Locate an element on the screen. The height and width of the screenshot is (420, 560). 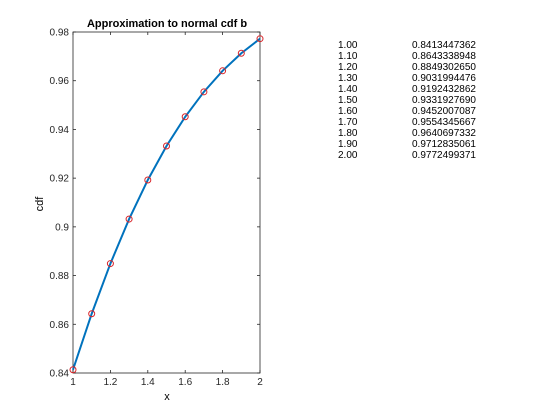
y-tick-label: 0.84 is located at coordinates (60, 374).